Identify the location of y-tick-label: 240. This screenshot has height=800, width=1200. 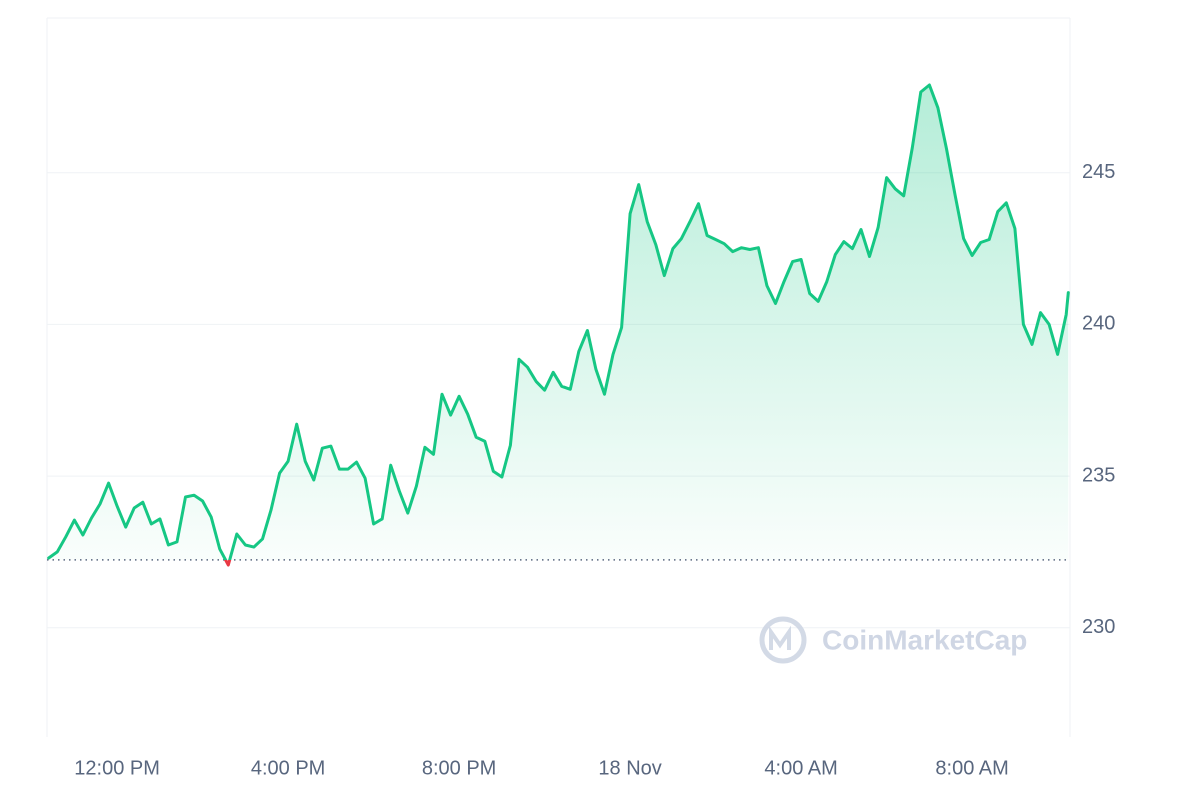
(1098, 324).